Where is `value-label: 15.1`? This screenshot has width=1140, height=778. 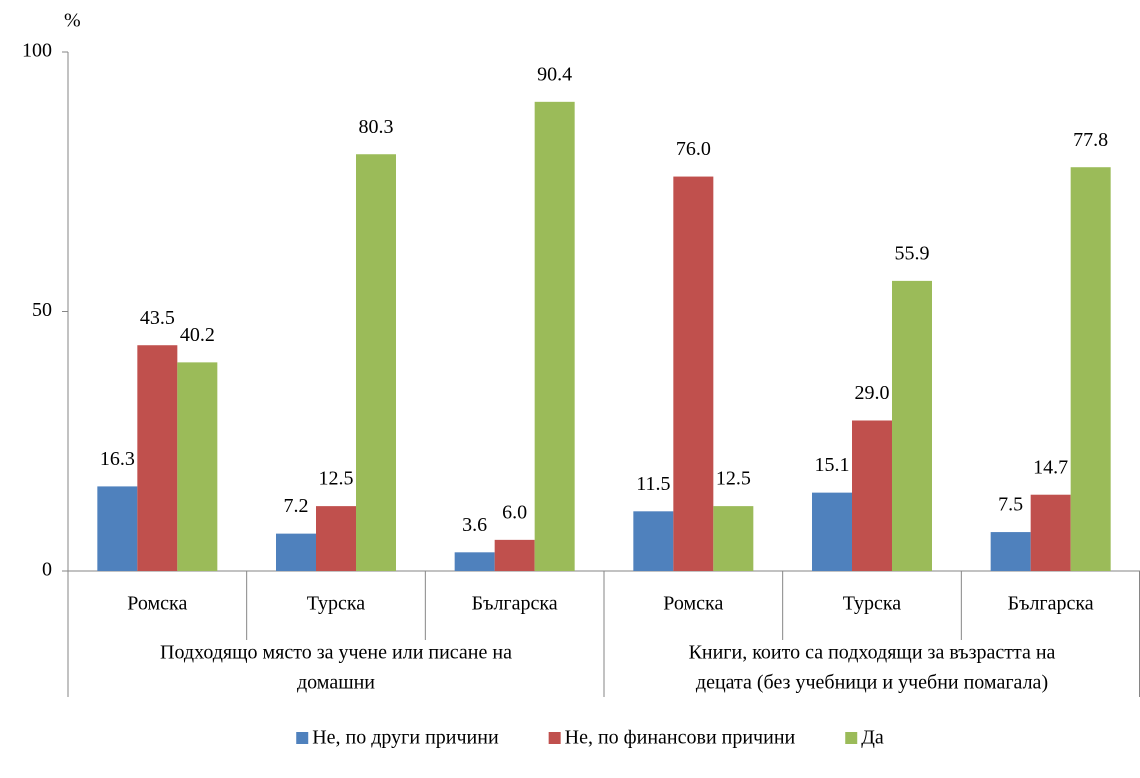
value-label: 15.1 is located at coordinates (832, 465).